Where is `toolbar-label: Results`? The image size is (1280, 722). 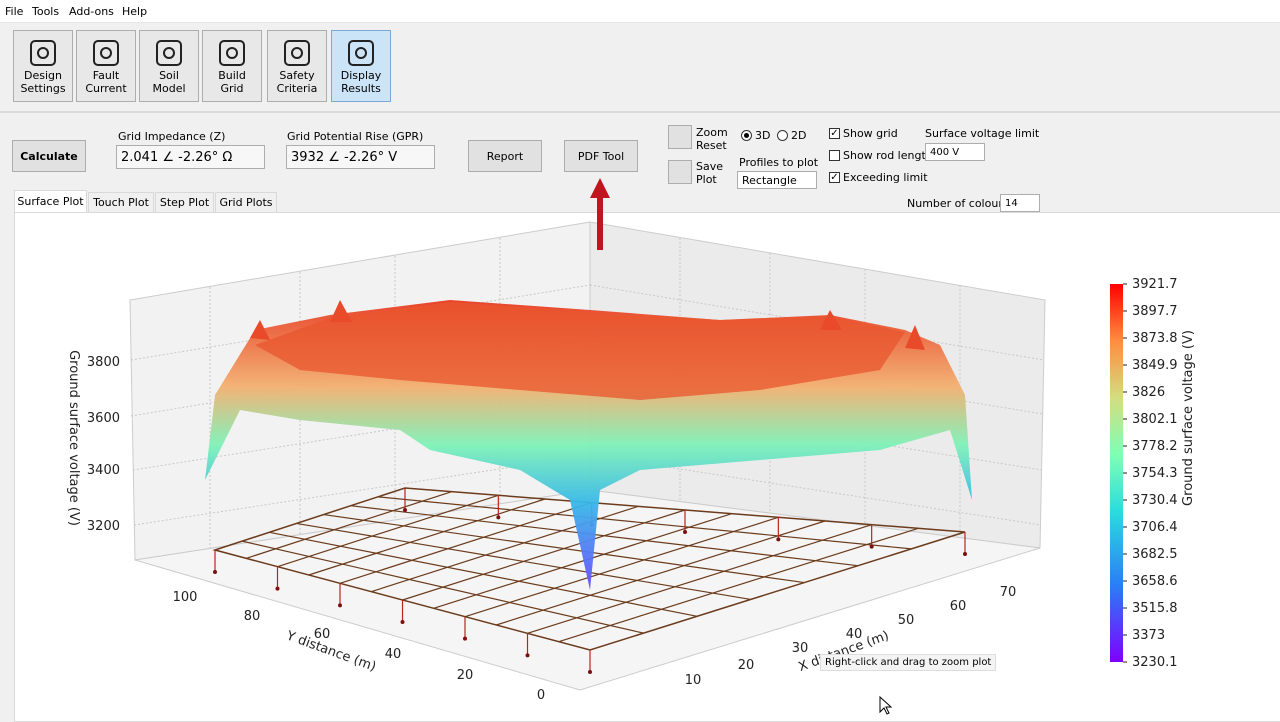 toolbar-label: Results is located at coordinates (361, 88).